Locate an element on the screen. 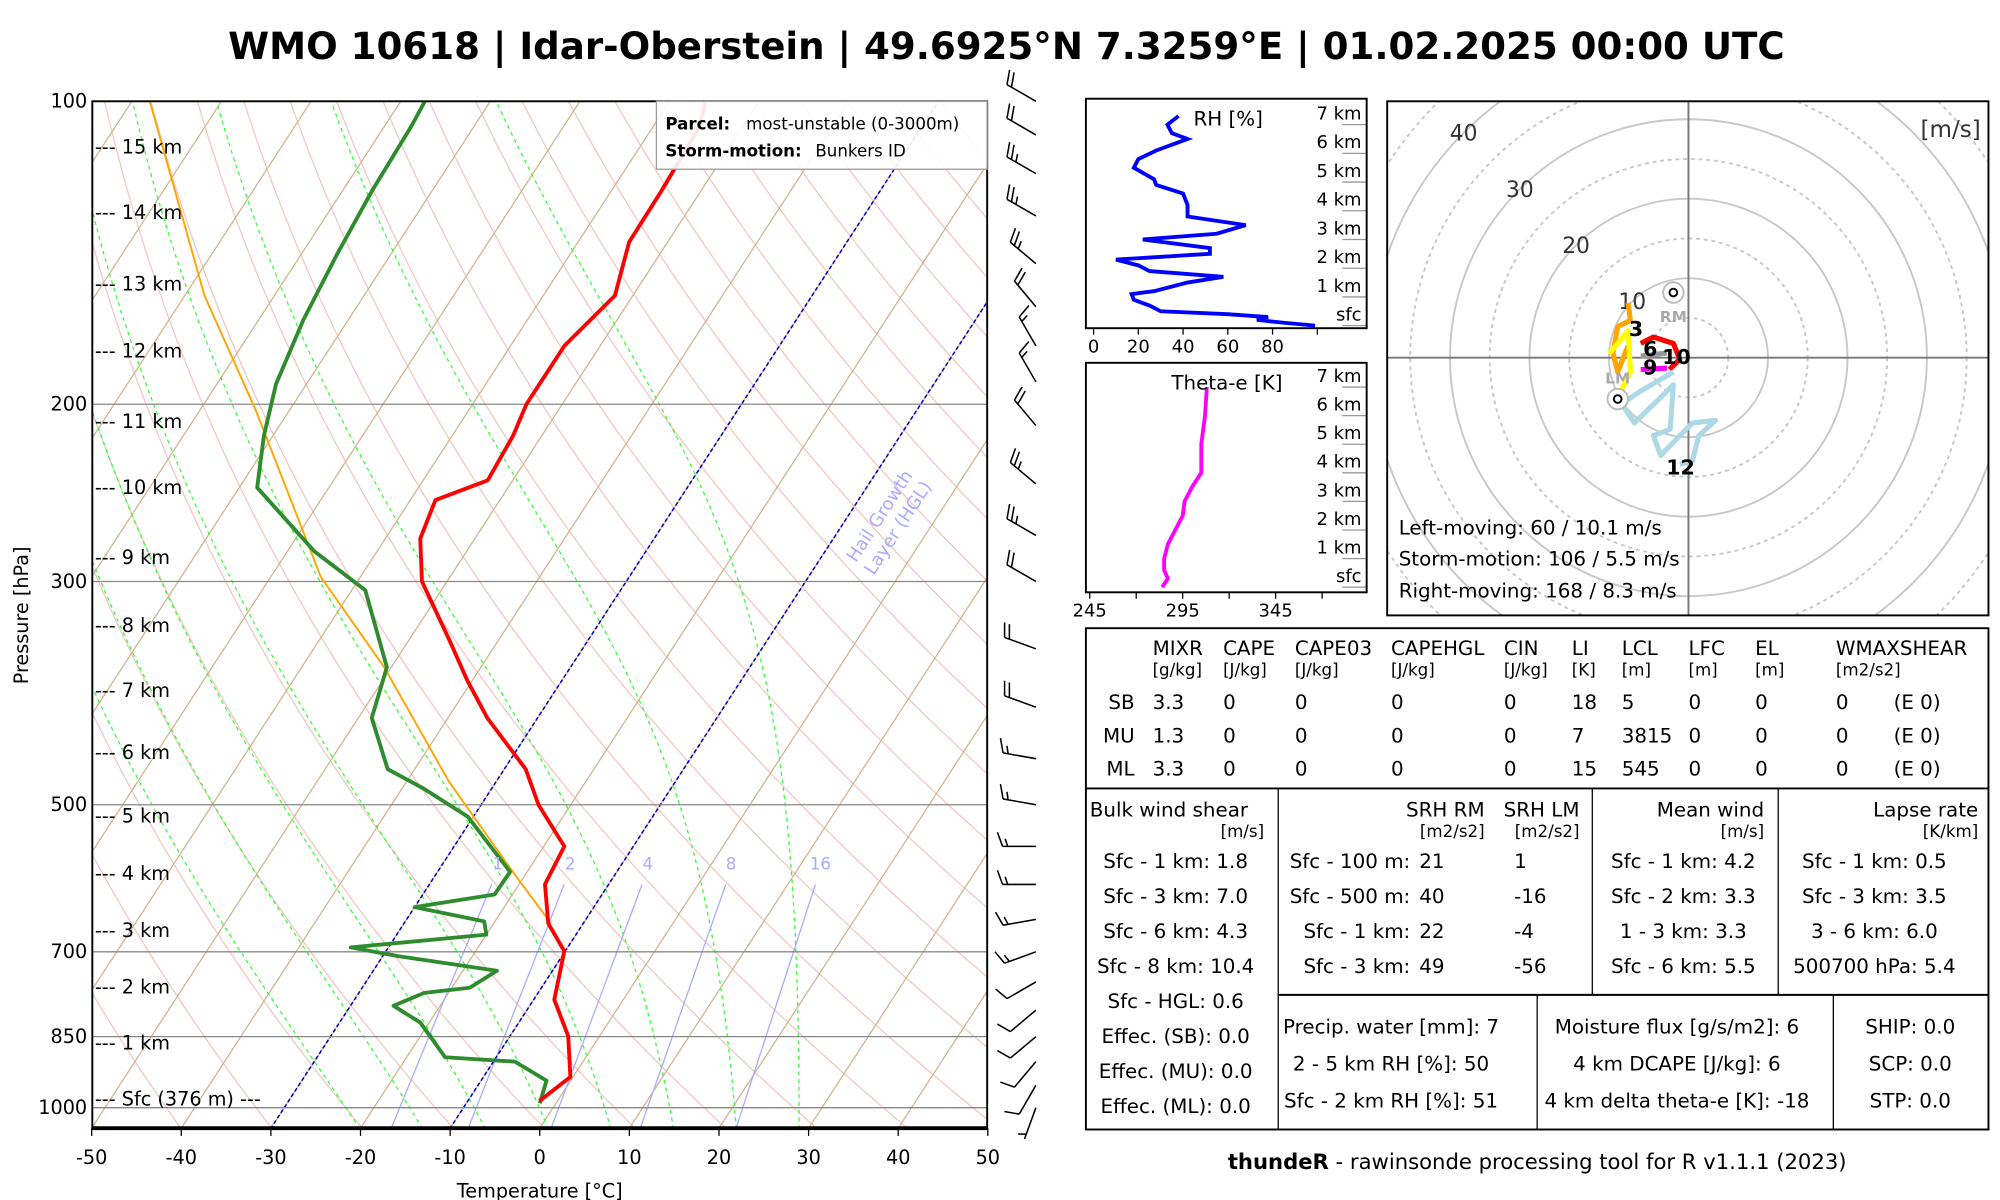 The height and width of the screenshot is (1200, 2000). rh-frame is located at coordinates (1226, 213).